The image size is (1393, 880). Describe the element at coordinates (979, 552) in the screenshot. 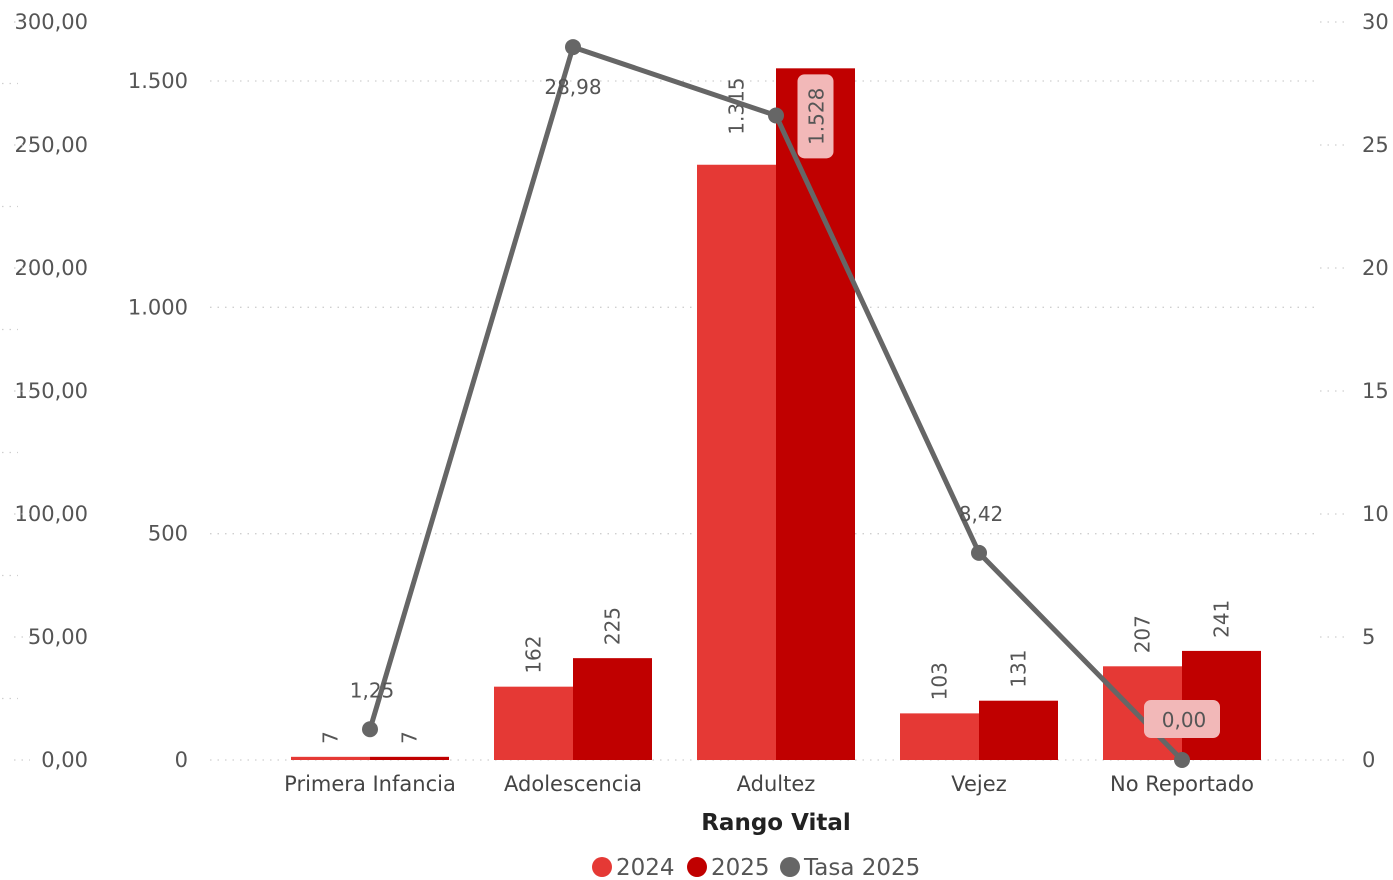

I see `line-point-vejez` at that location.